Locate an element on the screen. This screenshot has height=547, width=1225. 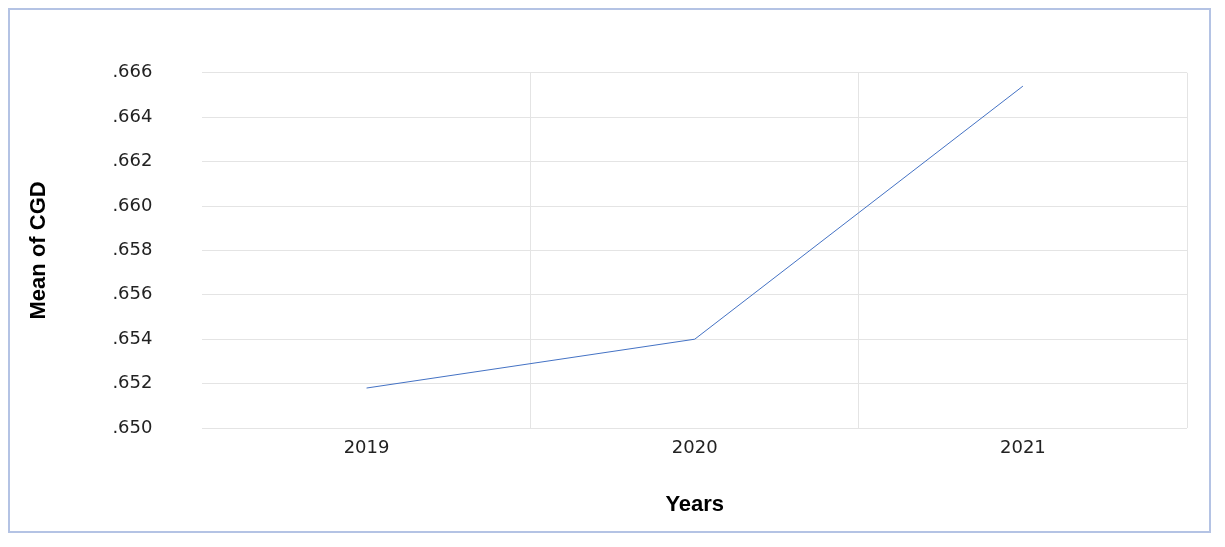
y-tick-label: .654 is located at coordinates (132, 337).